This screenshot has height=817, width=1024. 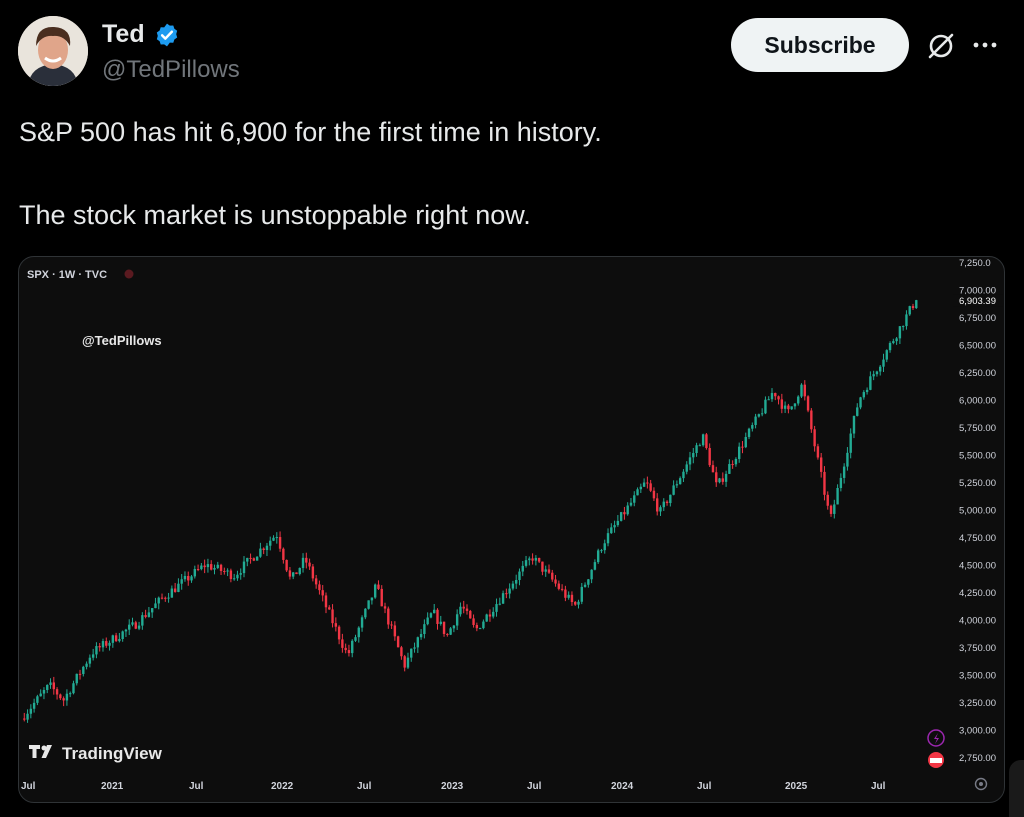 What do you see at coordinates (820, 45) in the screenshot?
I see `subscribe-button: Subscribe` at bounding box center [820, 45].